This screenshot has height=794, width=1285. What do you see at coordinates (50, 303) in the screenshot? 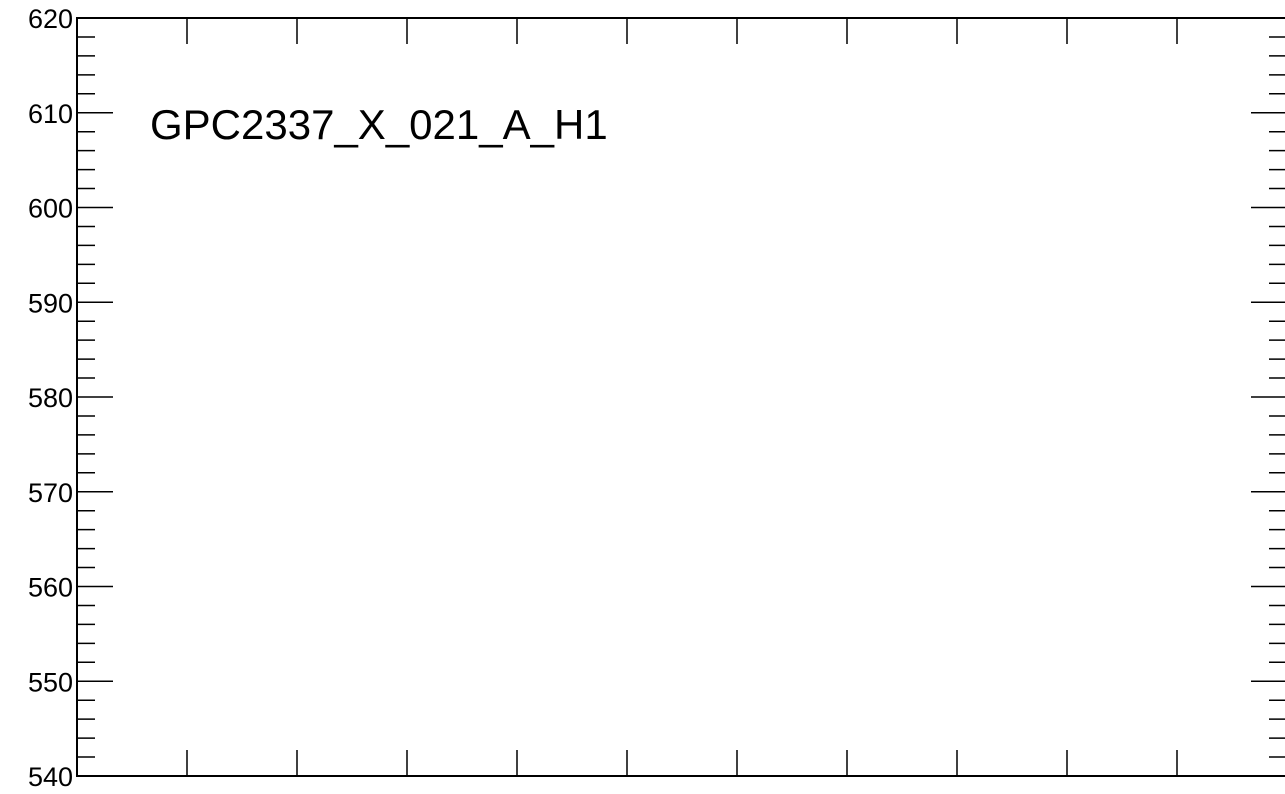
I see `y-tick-label: 590` at bounding box center [50, 303].